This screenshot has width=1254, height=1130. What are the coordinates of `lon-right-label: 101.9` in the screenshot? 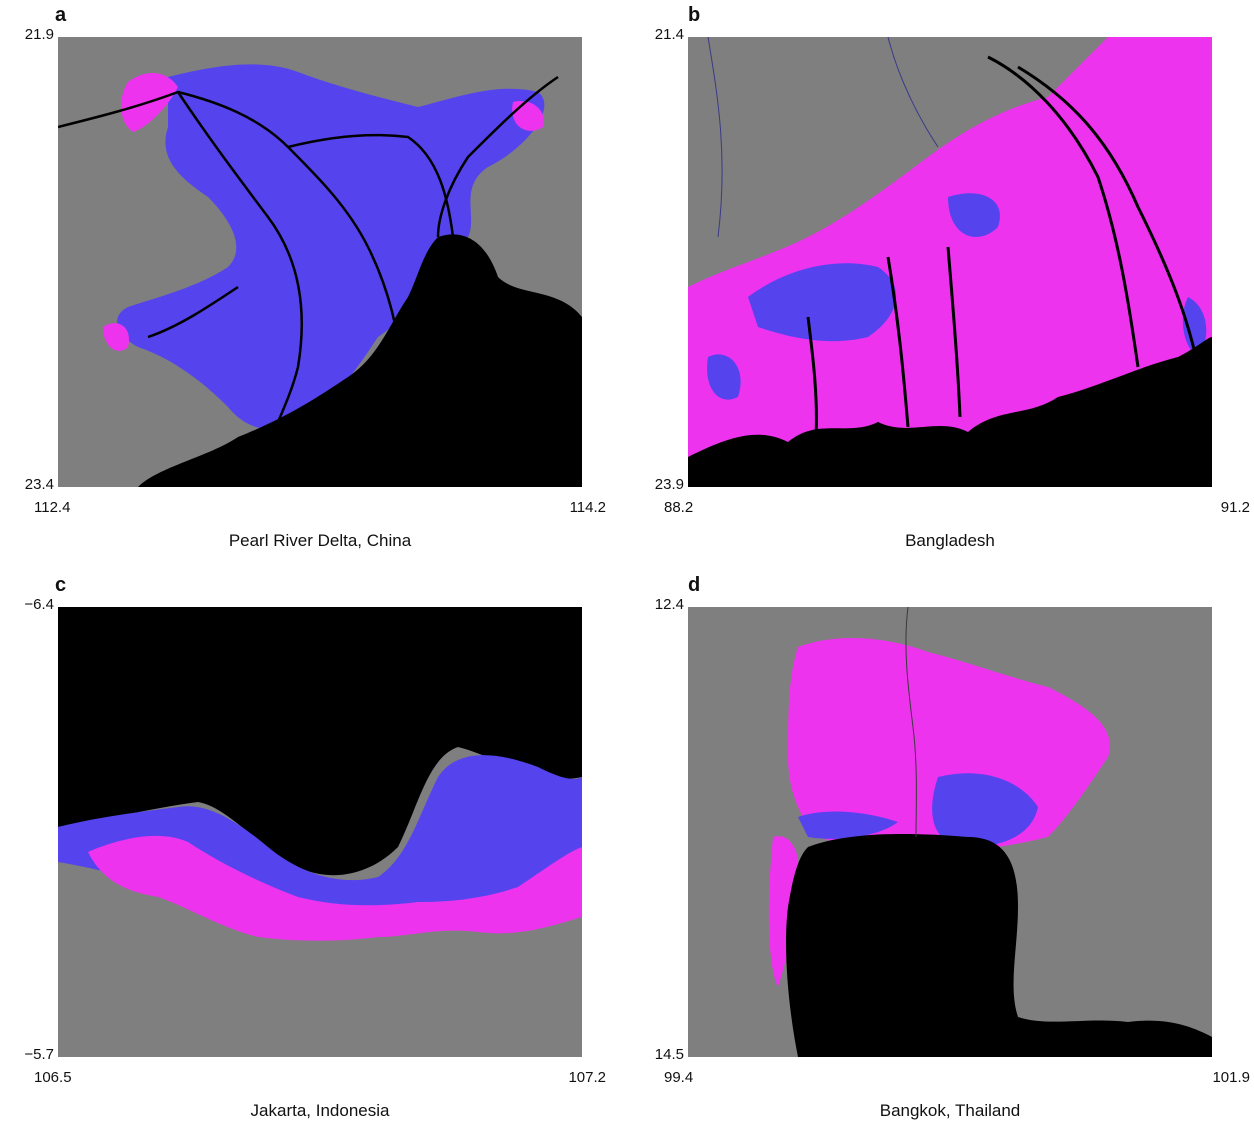 It's located at (1231, 1077).